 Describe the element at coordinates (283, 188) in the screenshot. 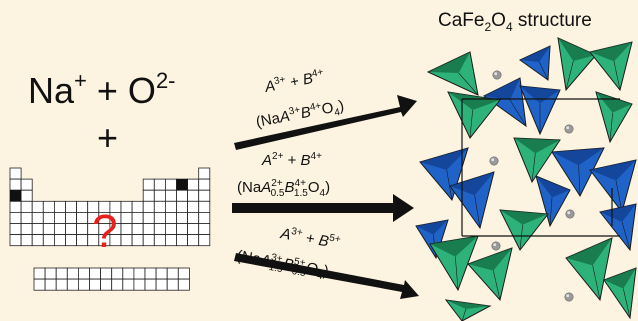

I see `arrow2-product-label: (NaA2+ 0.5B4+ 1.5O4)` at that location.